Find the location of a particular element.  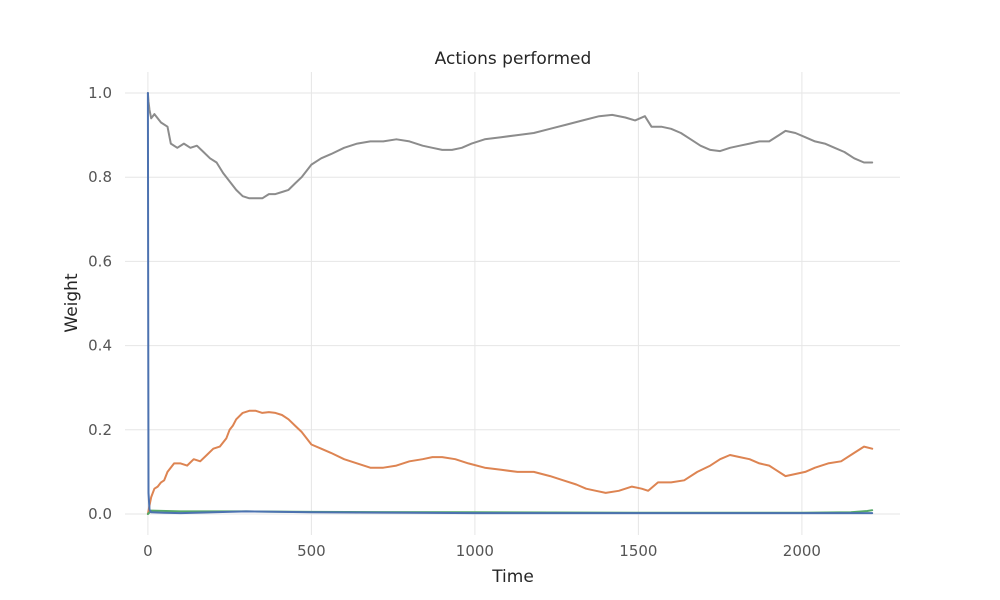

x-tick-label: 1000 is located at coordinates (475, 551).